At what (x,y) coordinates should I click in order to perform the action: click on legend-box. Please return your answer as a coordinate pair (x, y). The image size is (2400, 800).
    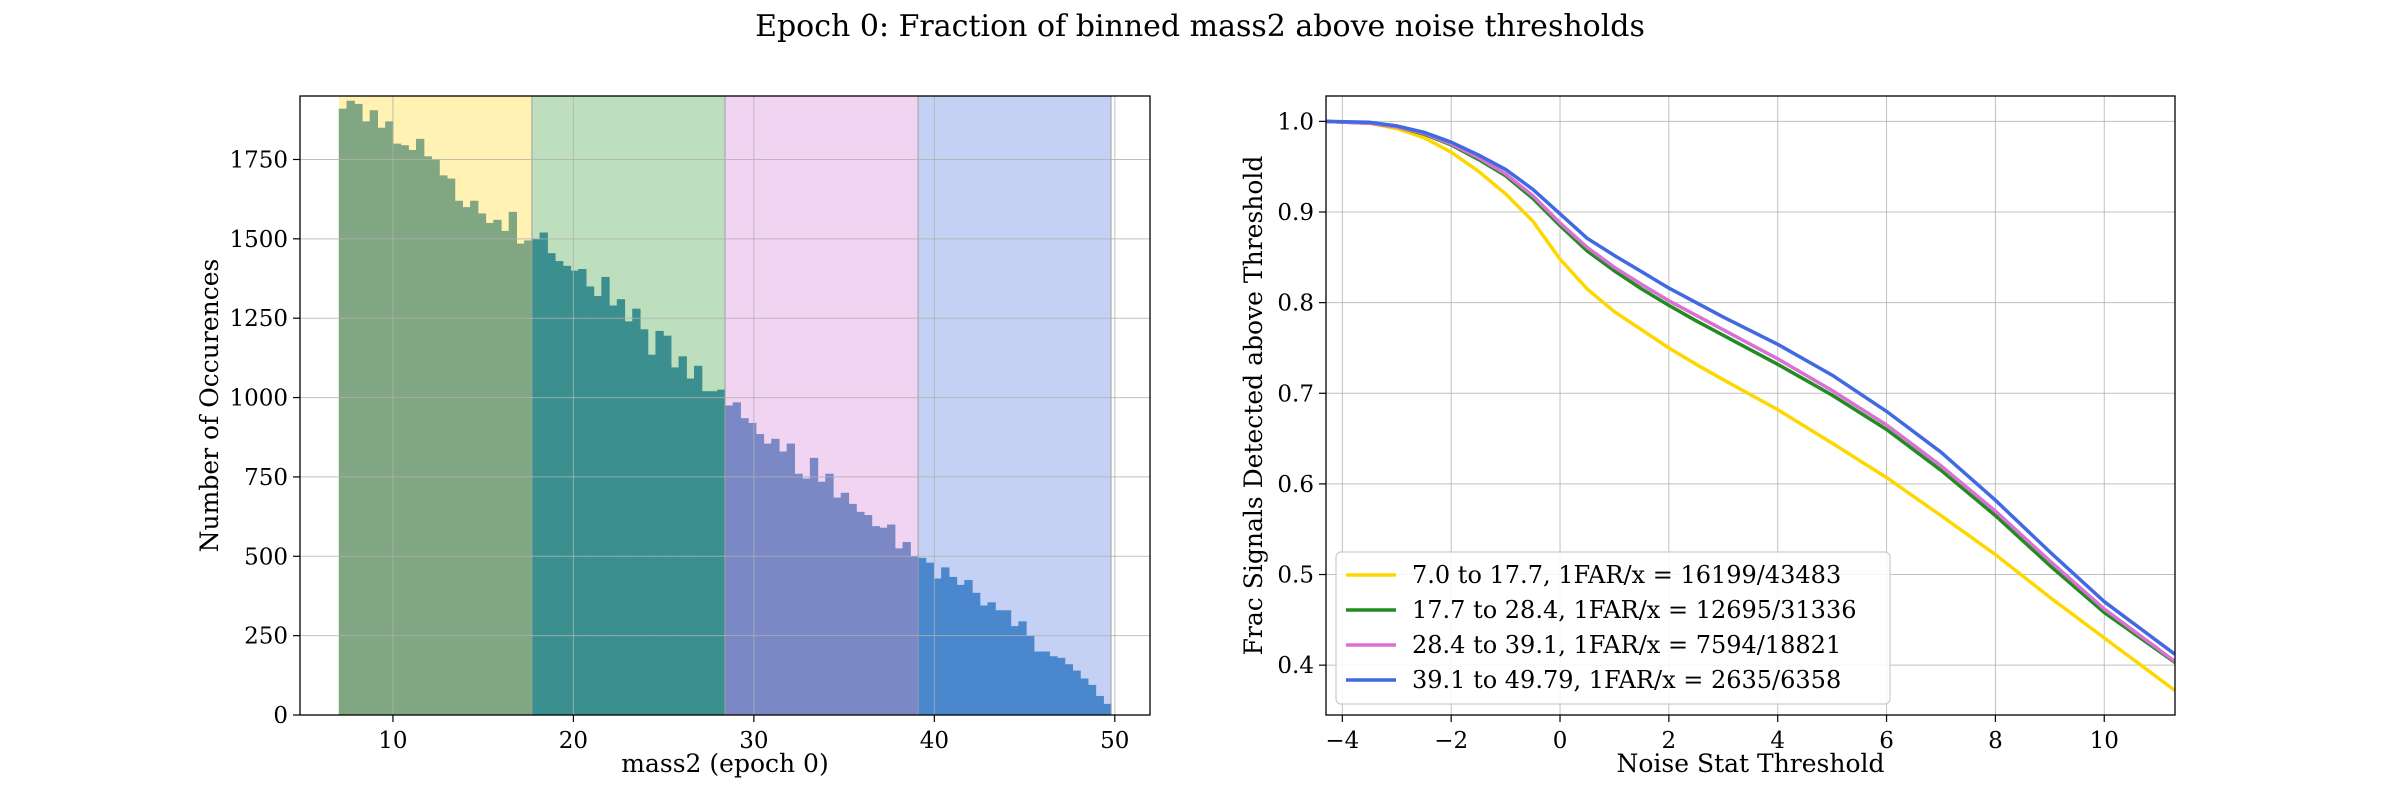
    Looking at the image, I should click on (1613, 628).